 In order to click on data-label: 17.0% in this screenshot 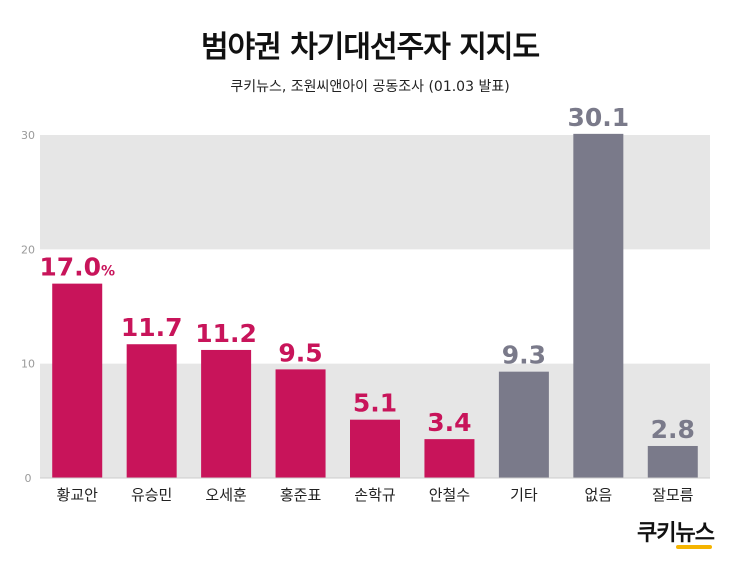, I will do `click(77, 267)`.